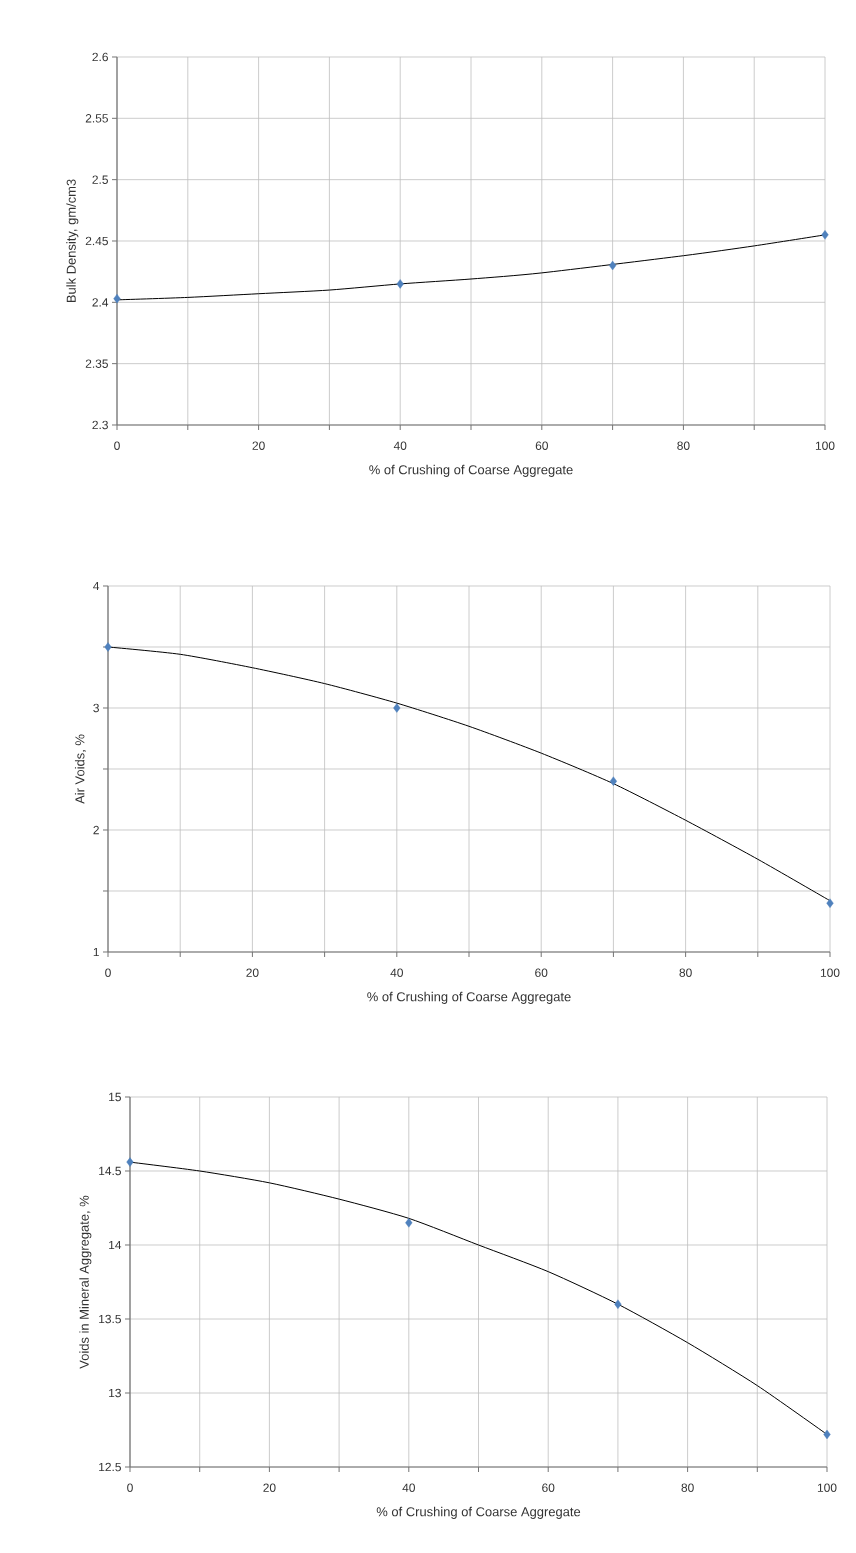 This screenshot has width=856, height=1553. I want to click on y-tick-label: 12.5, so click(110, 1467).